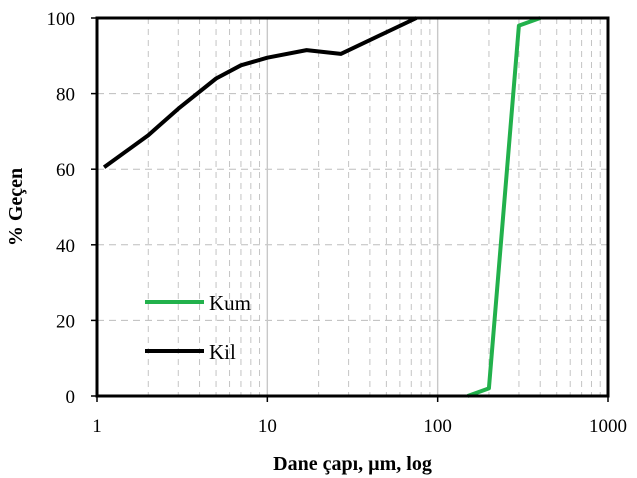 This screenshot has height=478, width=637. I want to click on x-tick-label: 1000, so click(608, 426).